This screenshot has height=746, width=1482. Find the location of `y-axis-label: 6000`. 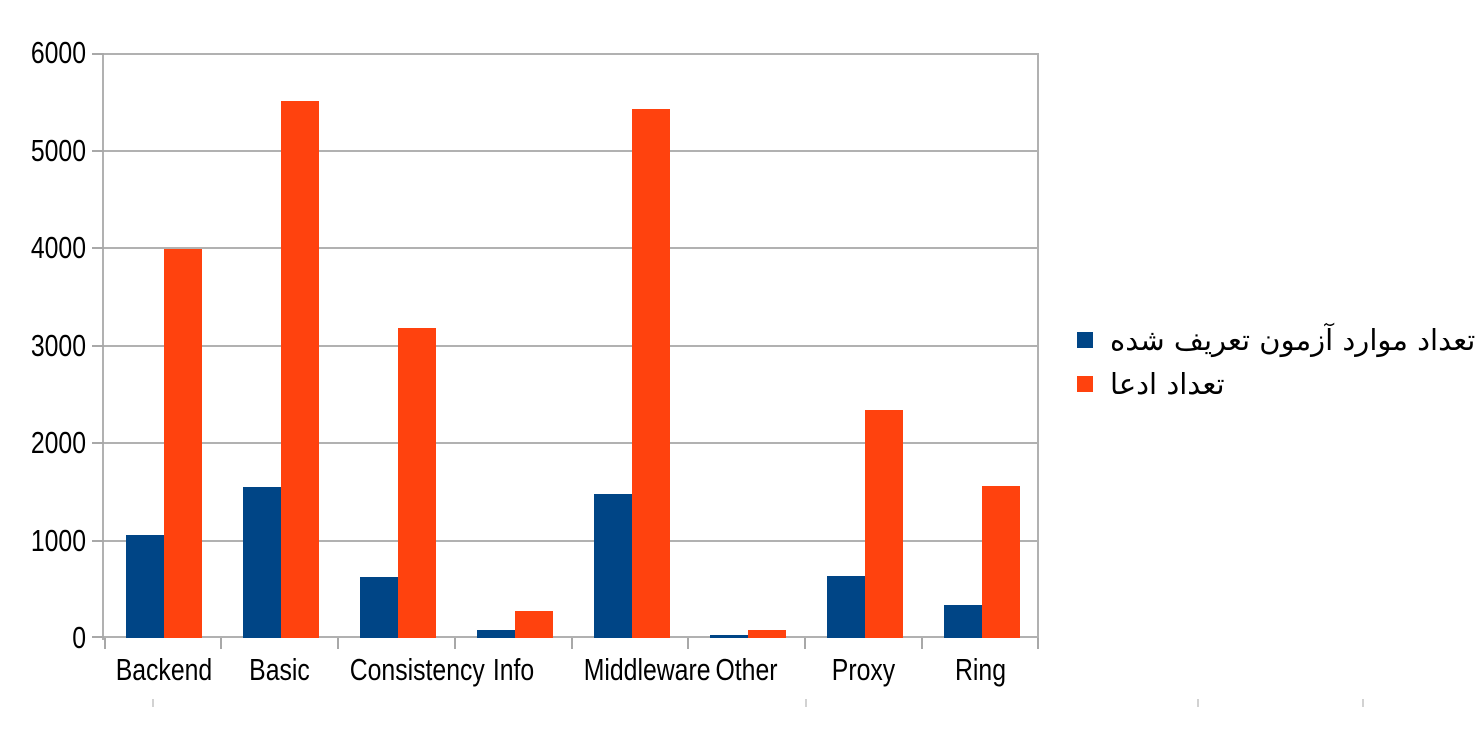

y-axis-label: 6000 is located at coordinates (58, 52).